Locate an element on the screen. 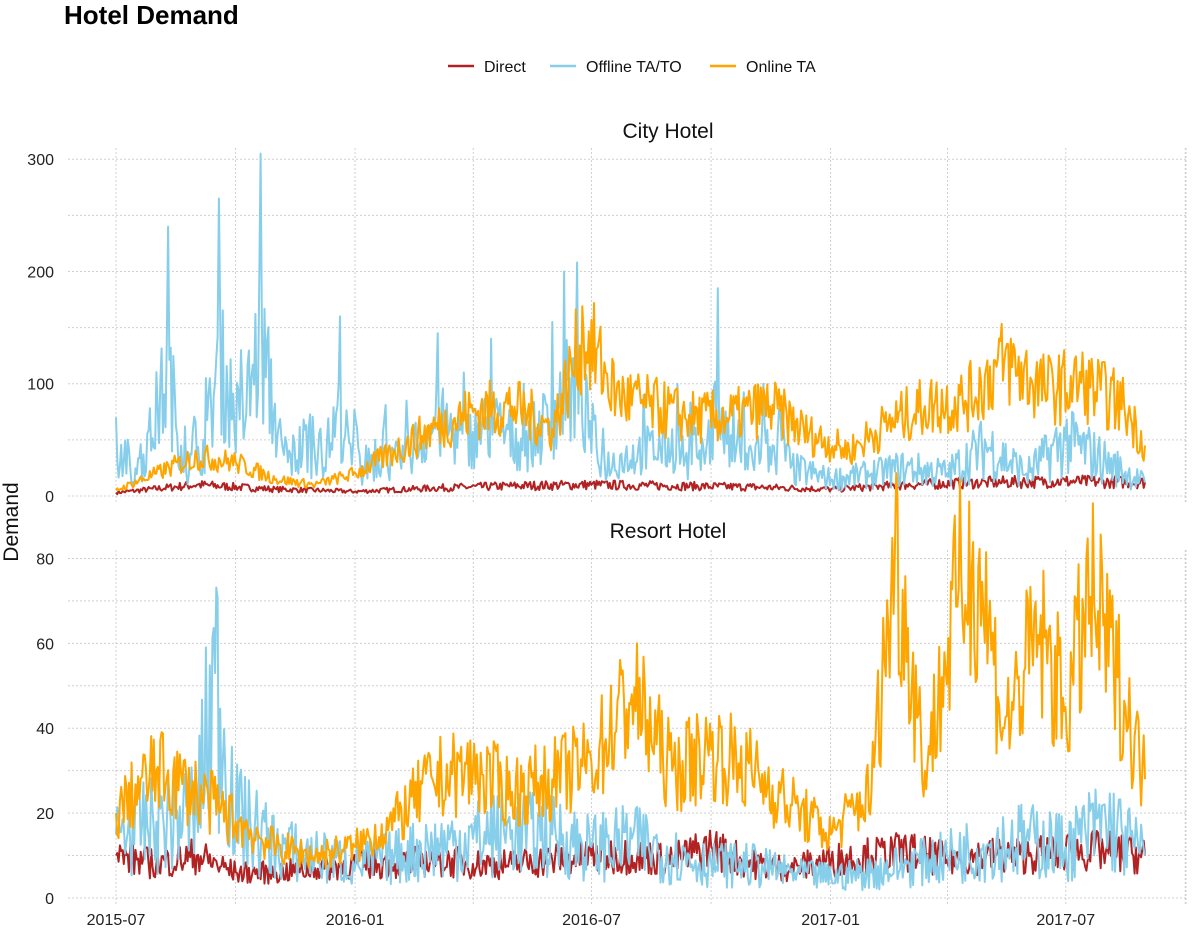  y-tick-label: 20 is located at coordinates (45, 814).